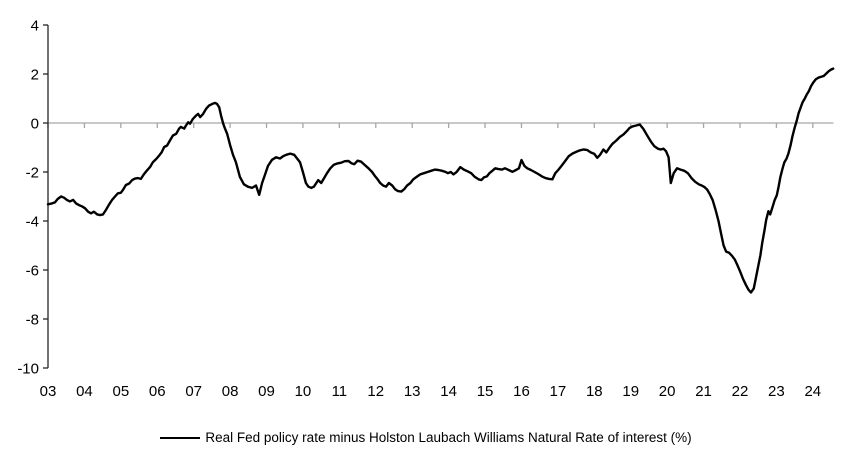  I want to click on y-tick-label: 4, so click(35, 26).